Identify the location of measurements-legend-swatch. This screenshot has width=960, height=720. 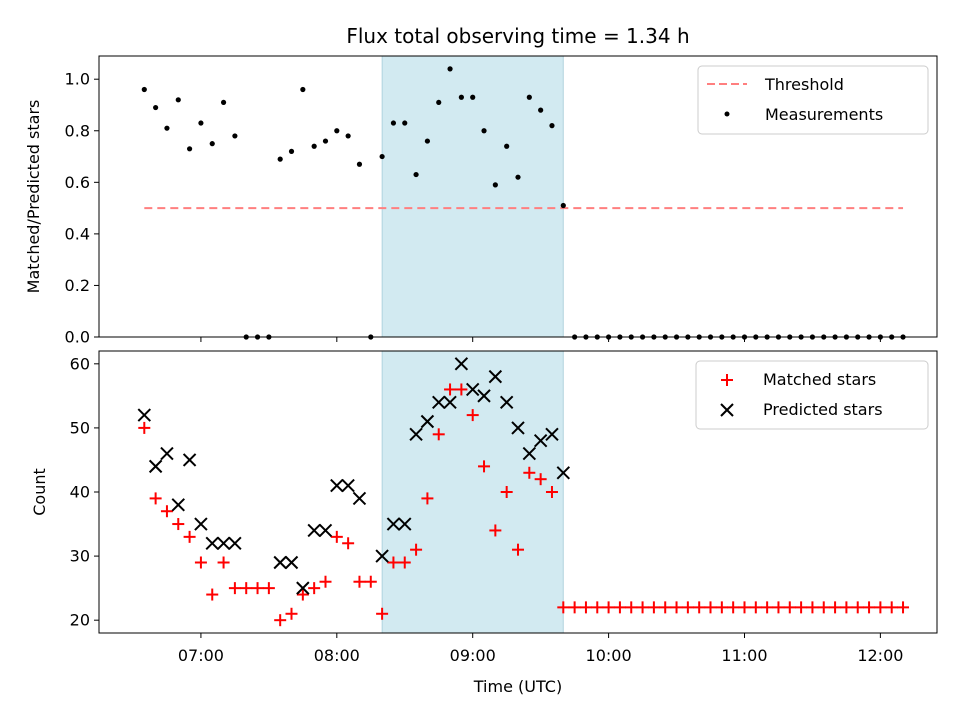
(727, 114).